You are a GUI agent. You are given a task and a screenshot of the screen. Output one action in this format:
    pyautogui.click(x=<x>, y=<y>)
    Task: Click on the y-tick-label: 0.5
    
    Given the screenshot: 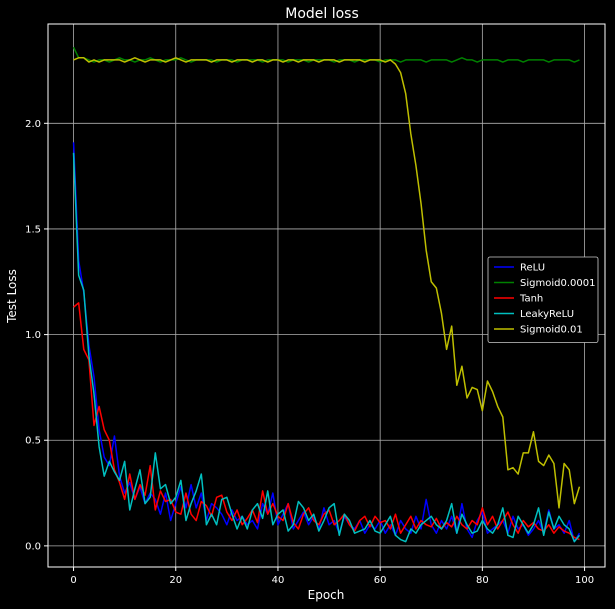 What is the action you would take?
    pyautogui.click(x=33, y=441)
    